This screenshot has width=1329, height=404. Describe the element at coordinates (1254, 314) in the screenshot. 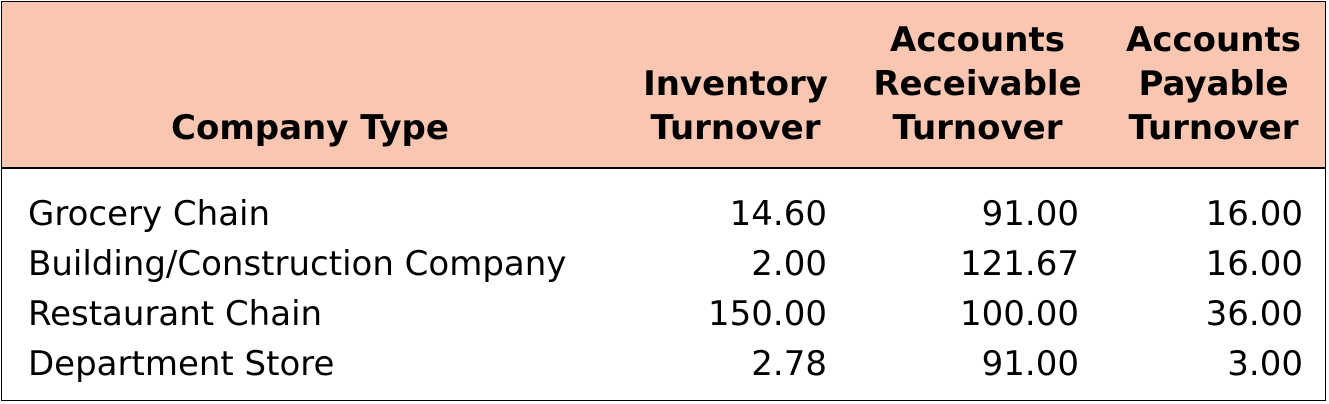

I see `cell-accounts-payable-turnover: 36.00` at that location.